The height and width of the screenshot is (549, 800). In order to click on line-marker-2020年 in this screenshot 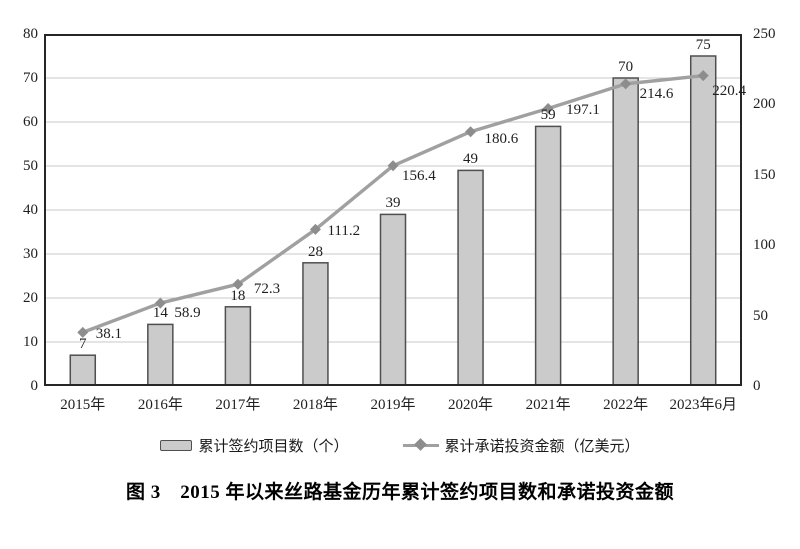, I will do `click(471, 132)`.